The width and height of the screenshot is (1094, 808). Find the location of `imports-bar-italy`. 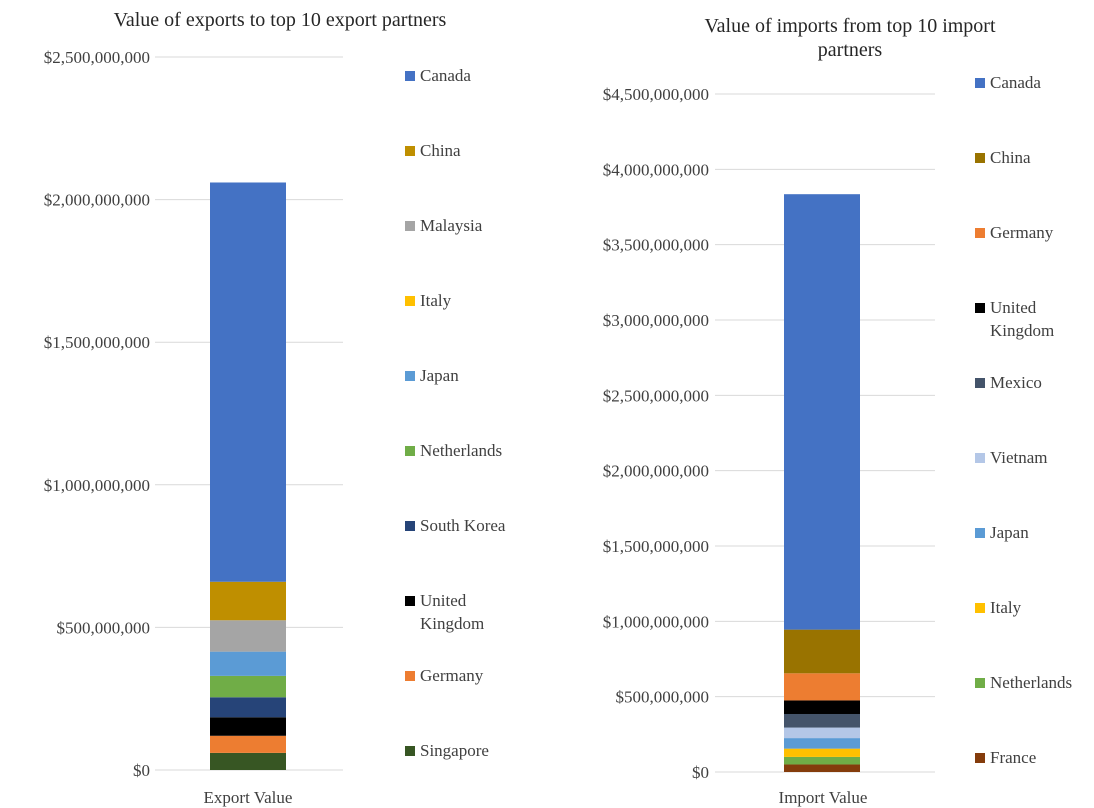

imports-bar-italy is located at coordinates (822, 752).